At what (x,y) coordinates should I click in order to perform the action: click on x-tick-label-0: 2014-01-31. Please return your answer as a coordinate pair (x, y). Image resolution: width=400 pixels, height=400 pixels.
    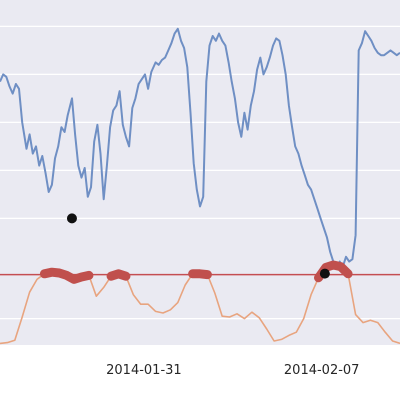
    Looking at the image, I should click on (144, 370).